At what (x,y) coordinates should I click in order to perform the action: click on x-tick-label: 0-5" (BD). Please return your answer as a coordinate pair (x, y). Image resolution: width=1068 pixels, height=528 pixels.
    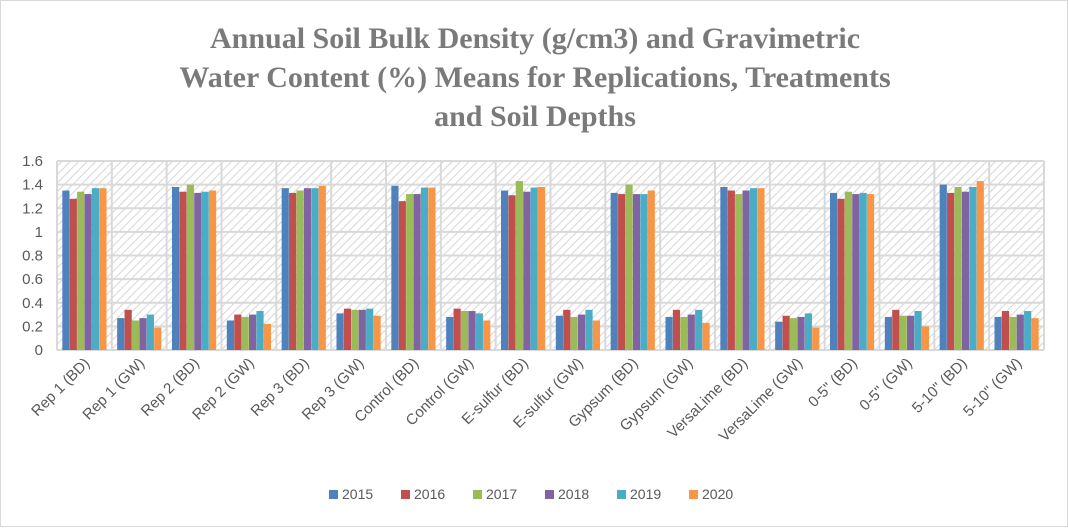
    Looking at the image, I should click on (833, 383).